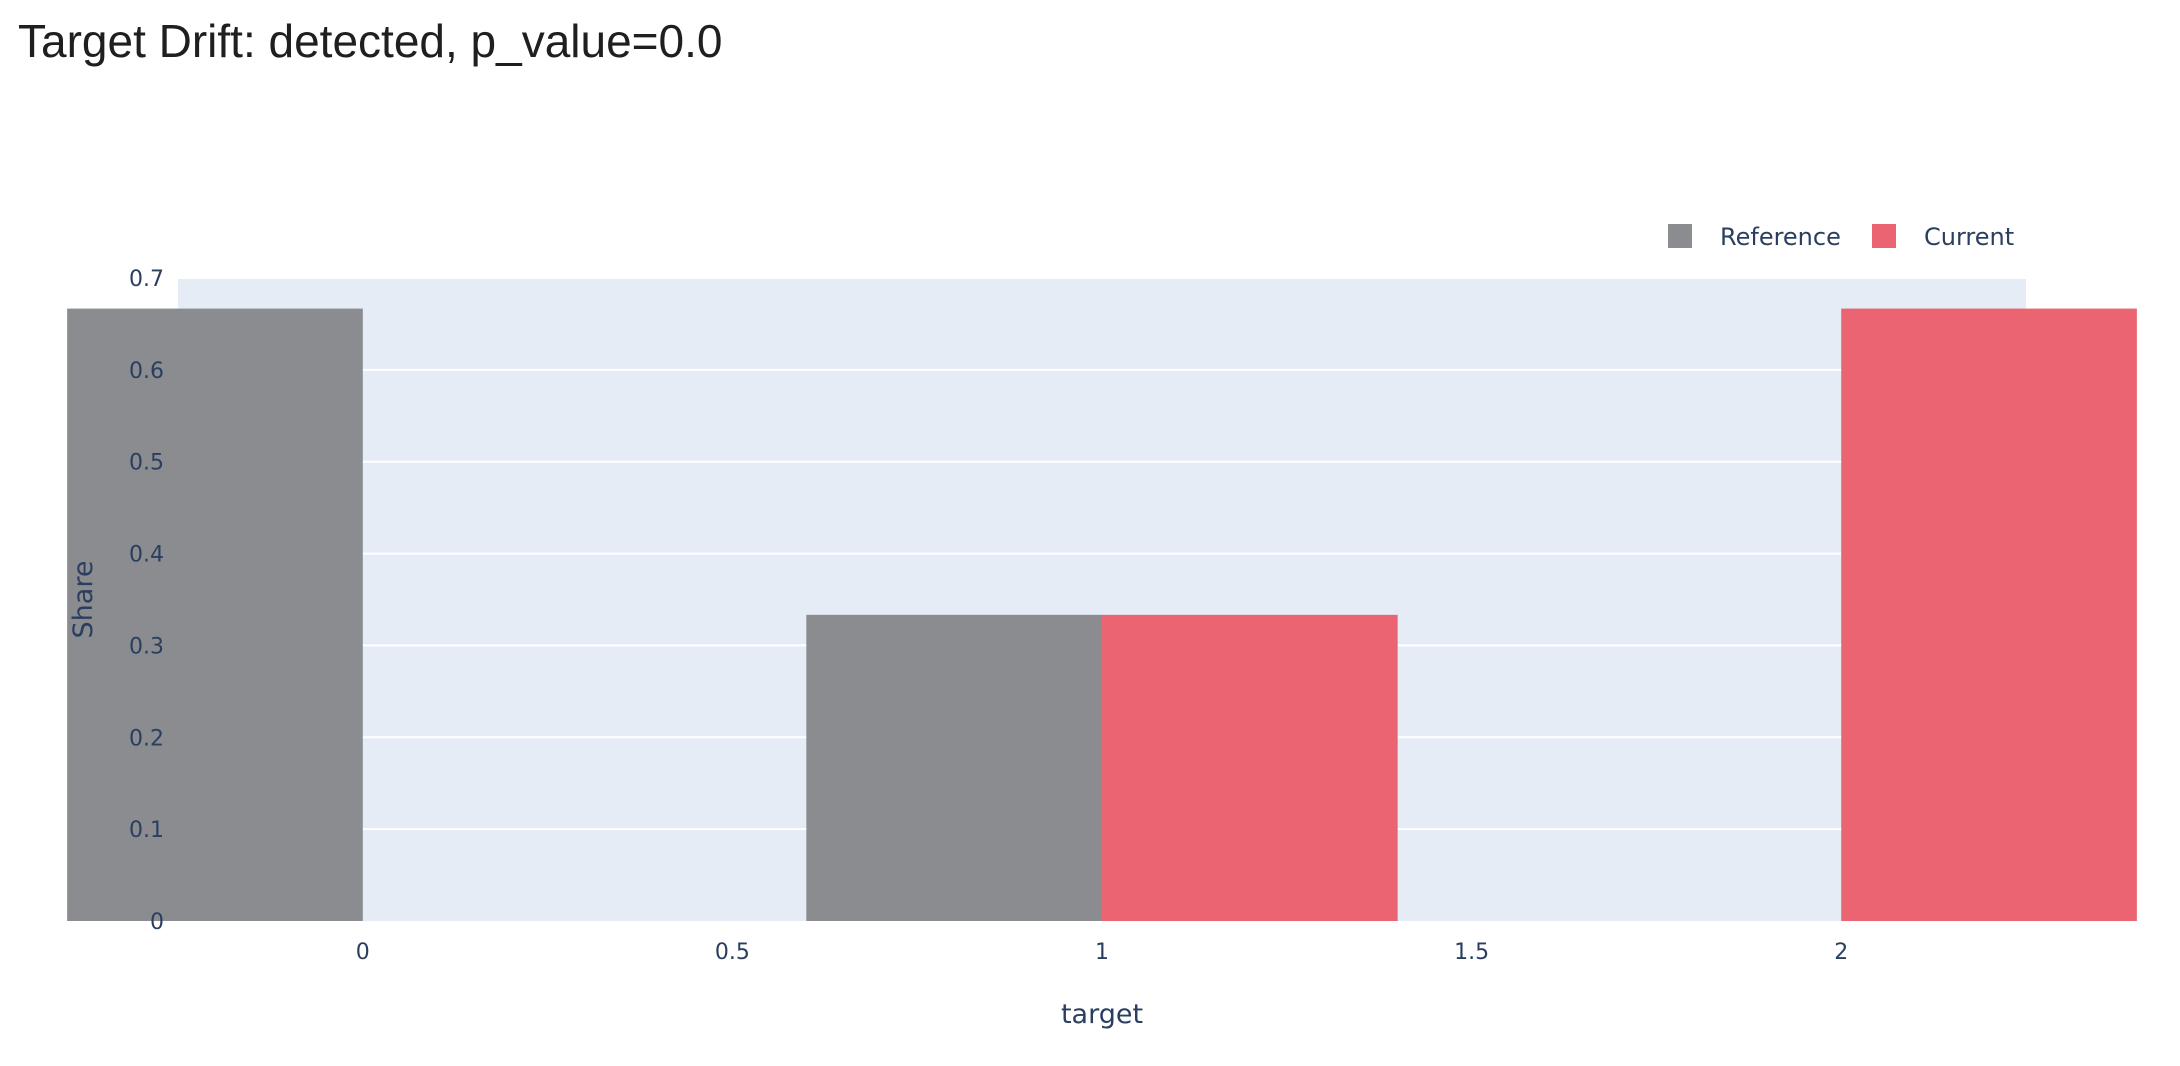 The height and width of the screenshot is (1066, 2180). What do you see at coordinates (146, 738) in the screenshot?
I see `y-tick-label: 0.2` at bounding box center [146, 738].